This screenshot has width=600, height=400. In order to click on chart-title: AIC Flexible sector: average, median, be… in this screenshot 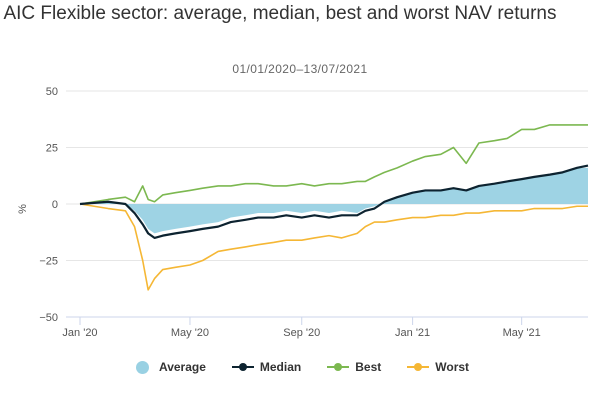, I will do `click(280, 13)`.